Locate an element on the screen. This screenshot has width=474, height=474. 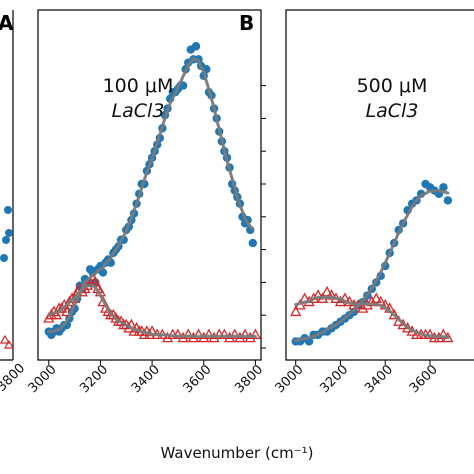
concentration-annotation: 100 μM is located at coordinates (138, 86).